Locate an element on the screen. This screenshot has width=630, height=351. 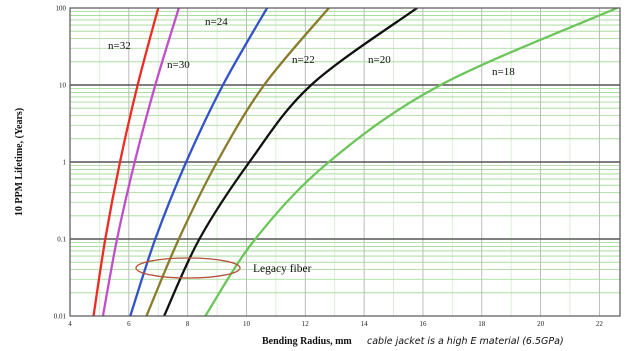
series-label-n-30: n=30 is located at coordinates (178, 65).